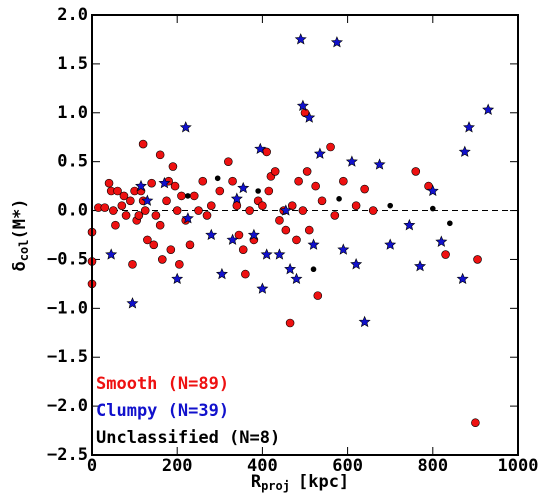  I want to click on legend-entry: Smooth (N=89), so click(162, 384).